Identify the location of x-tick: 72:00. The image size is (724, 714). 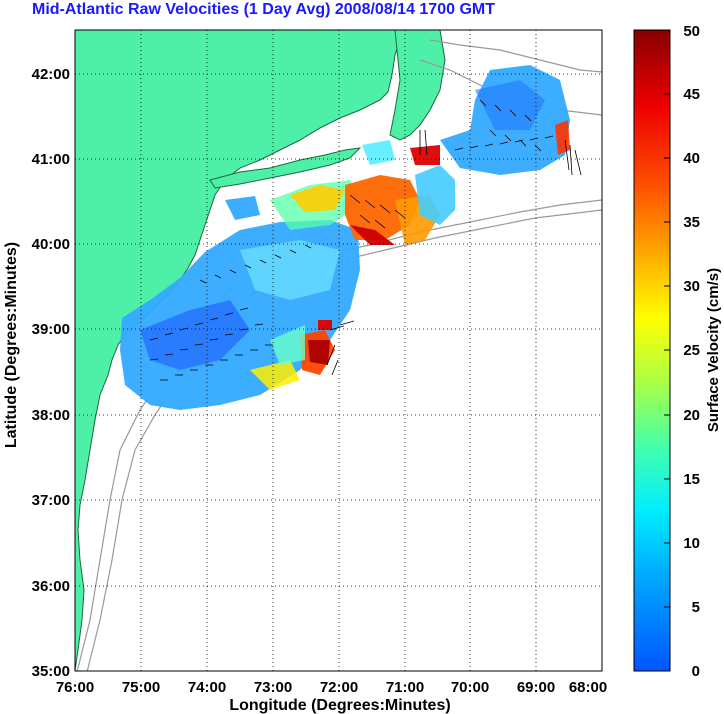
(339, 687).